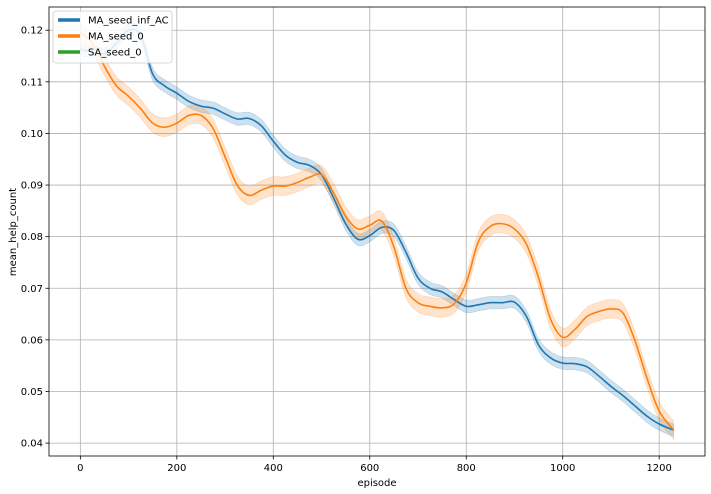  Describe the element at coordinates (273, 468) in the screenshot. I see `x-tick-label: 400` at that location.